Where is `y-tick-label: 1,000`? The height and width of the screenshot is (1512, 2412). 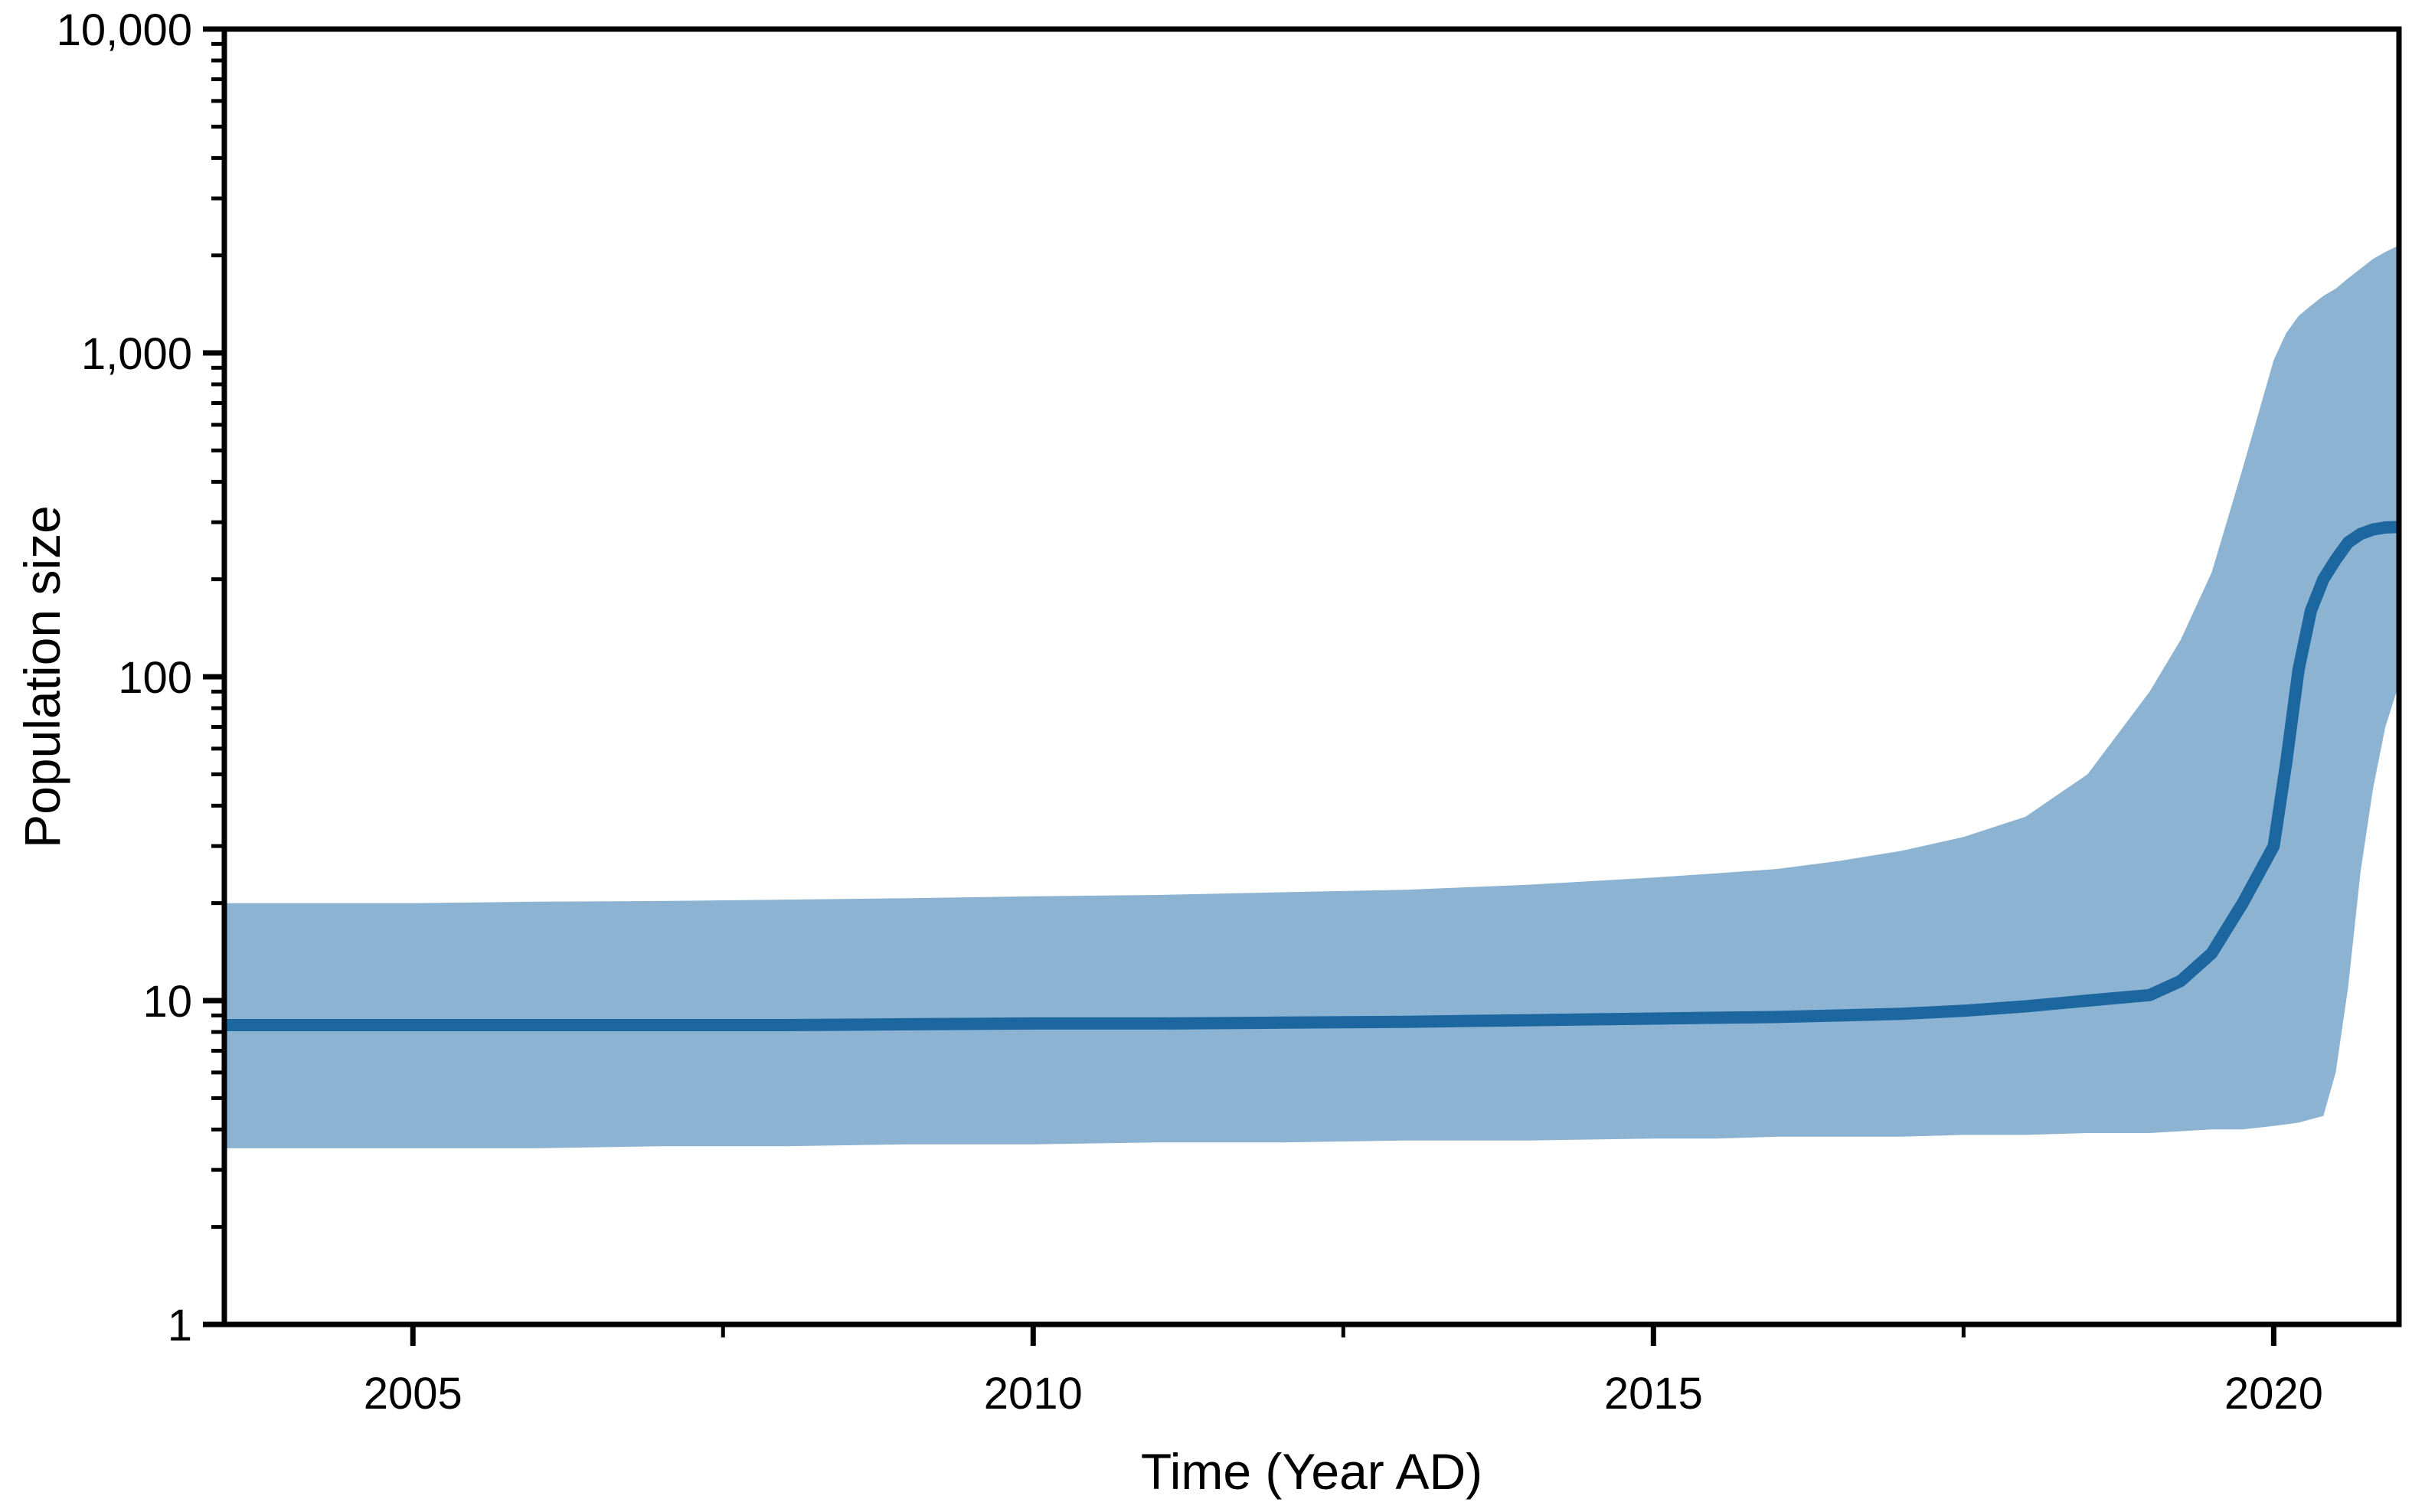 y-tick-label: 1,000 is located at coordinates (136, 354).